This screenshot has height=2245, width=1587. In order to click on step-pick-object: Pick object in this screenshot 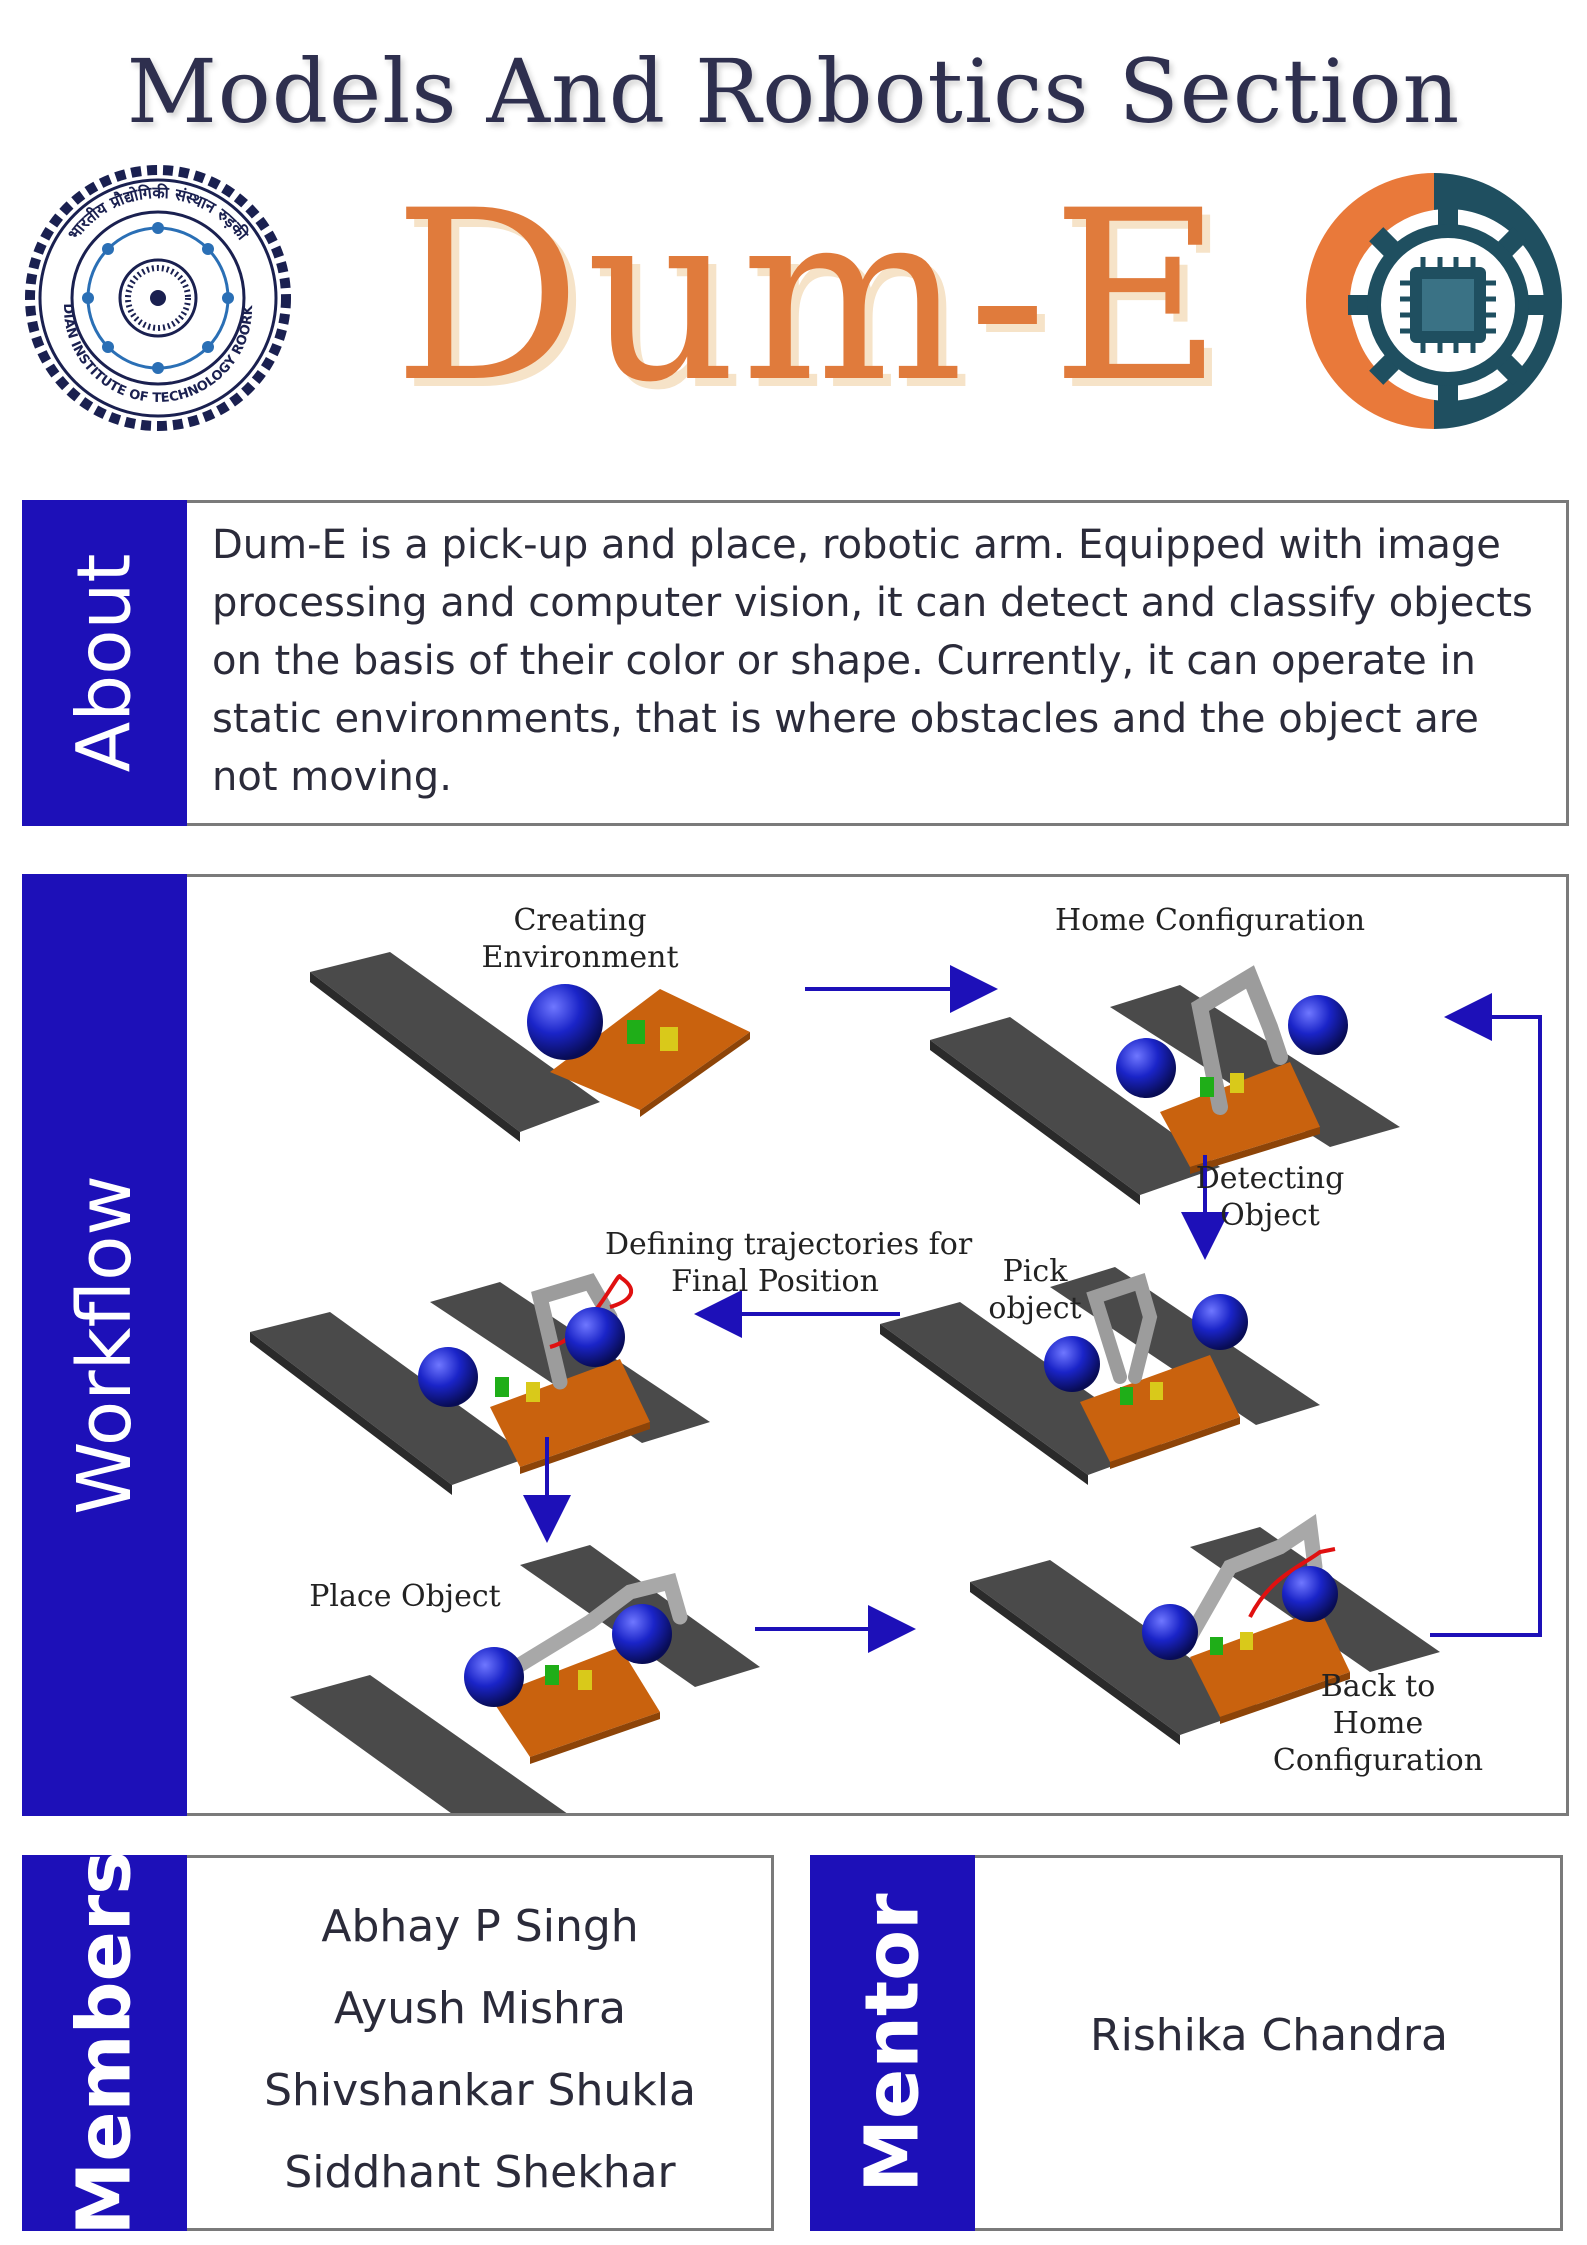, I will do `click(1035, 1290)`.